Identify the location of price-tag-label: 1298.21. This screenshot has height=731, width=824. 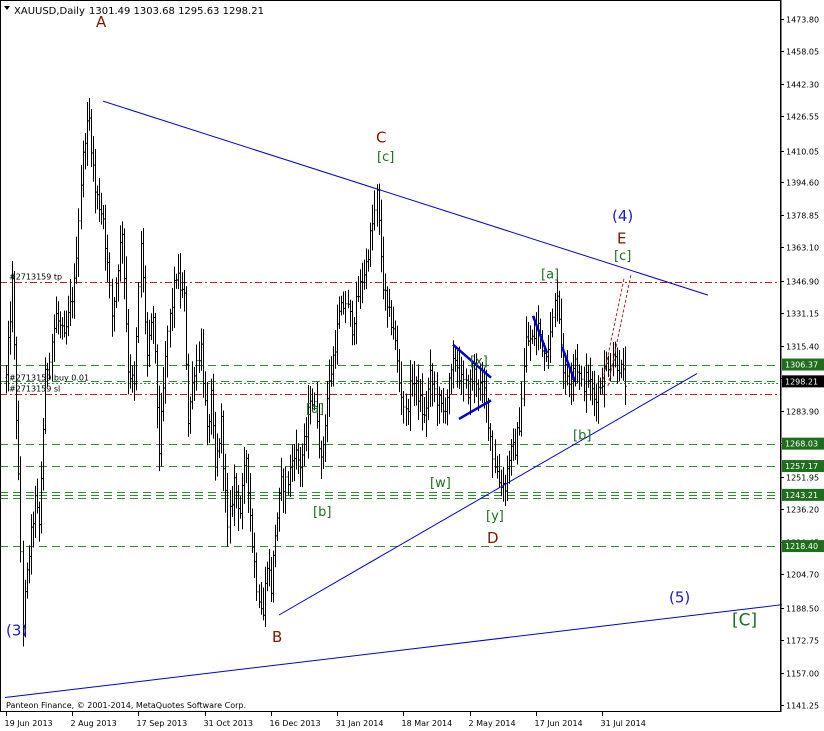
(801, 381).